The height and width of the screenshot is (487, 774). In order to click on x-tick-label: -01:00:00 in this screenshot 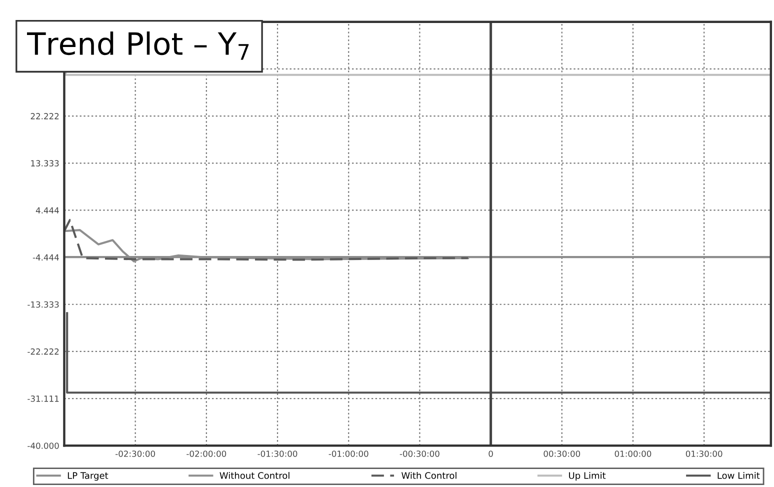, I will do `click(348, 453)`.